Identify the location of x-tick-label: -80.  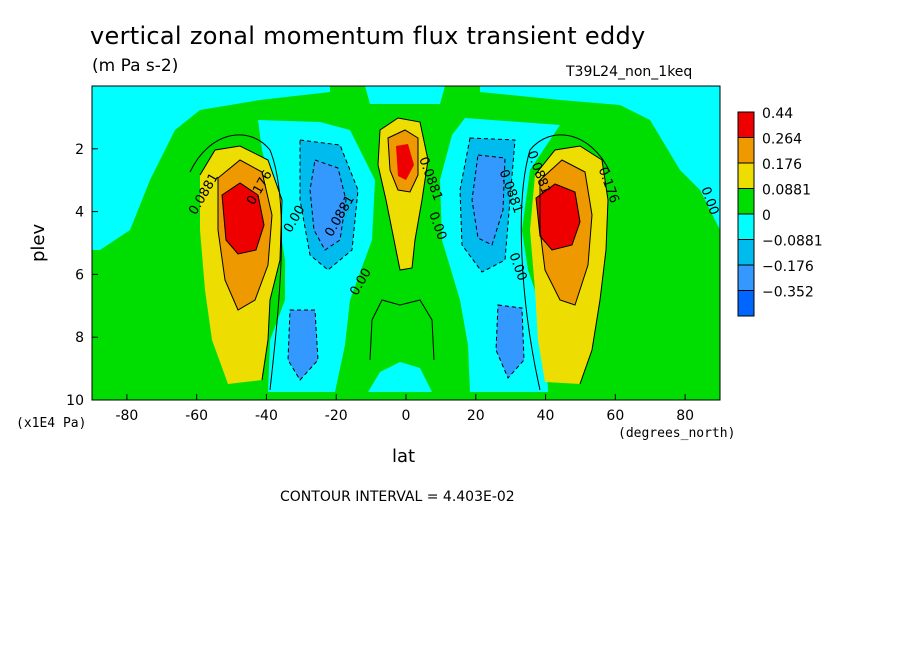
(126, 416).